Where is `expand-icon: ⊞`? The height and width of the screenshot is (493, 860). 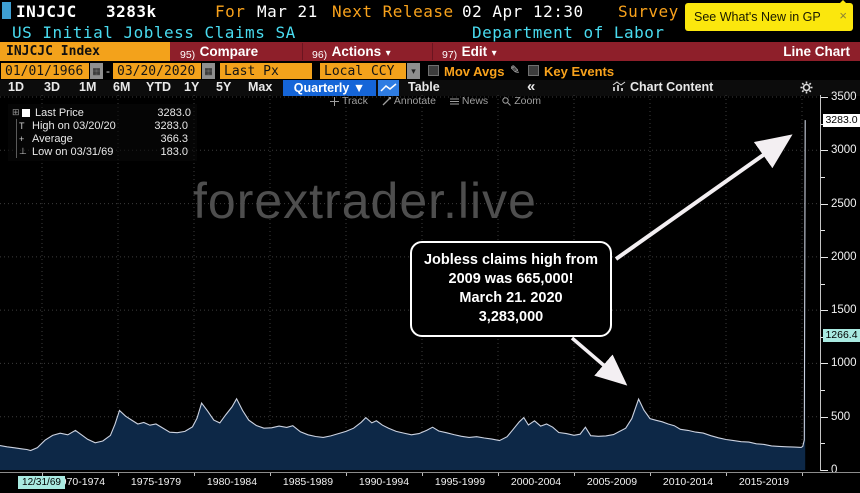 expand-icon: ⊞ is located at coordinates (16, 112).